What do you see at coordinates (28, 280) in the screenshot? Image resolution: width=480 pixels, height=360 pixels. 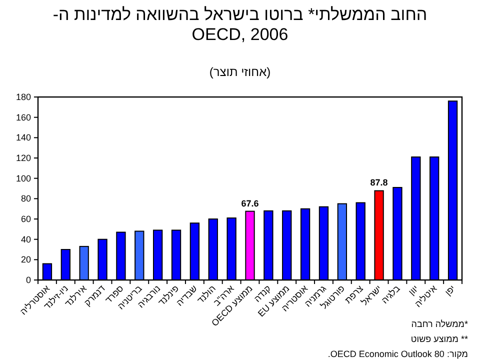 I see `y-tick-label: 0` at bounding box center [28, 280].